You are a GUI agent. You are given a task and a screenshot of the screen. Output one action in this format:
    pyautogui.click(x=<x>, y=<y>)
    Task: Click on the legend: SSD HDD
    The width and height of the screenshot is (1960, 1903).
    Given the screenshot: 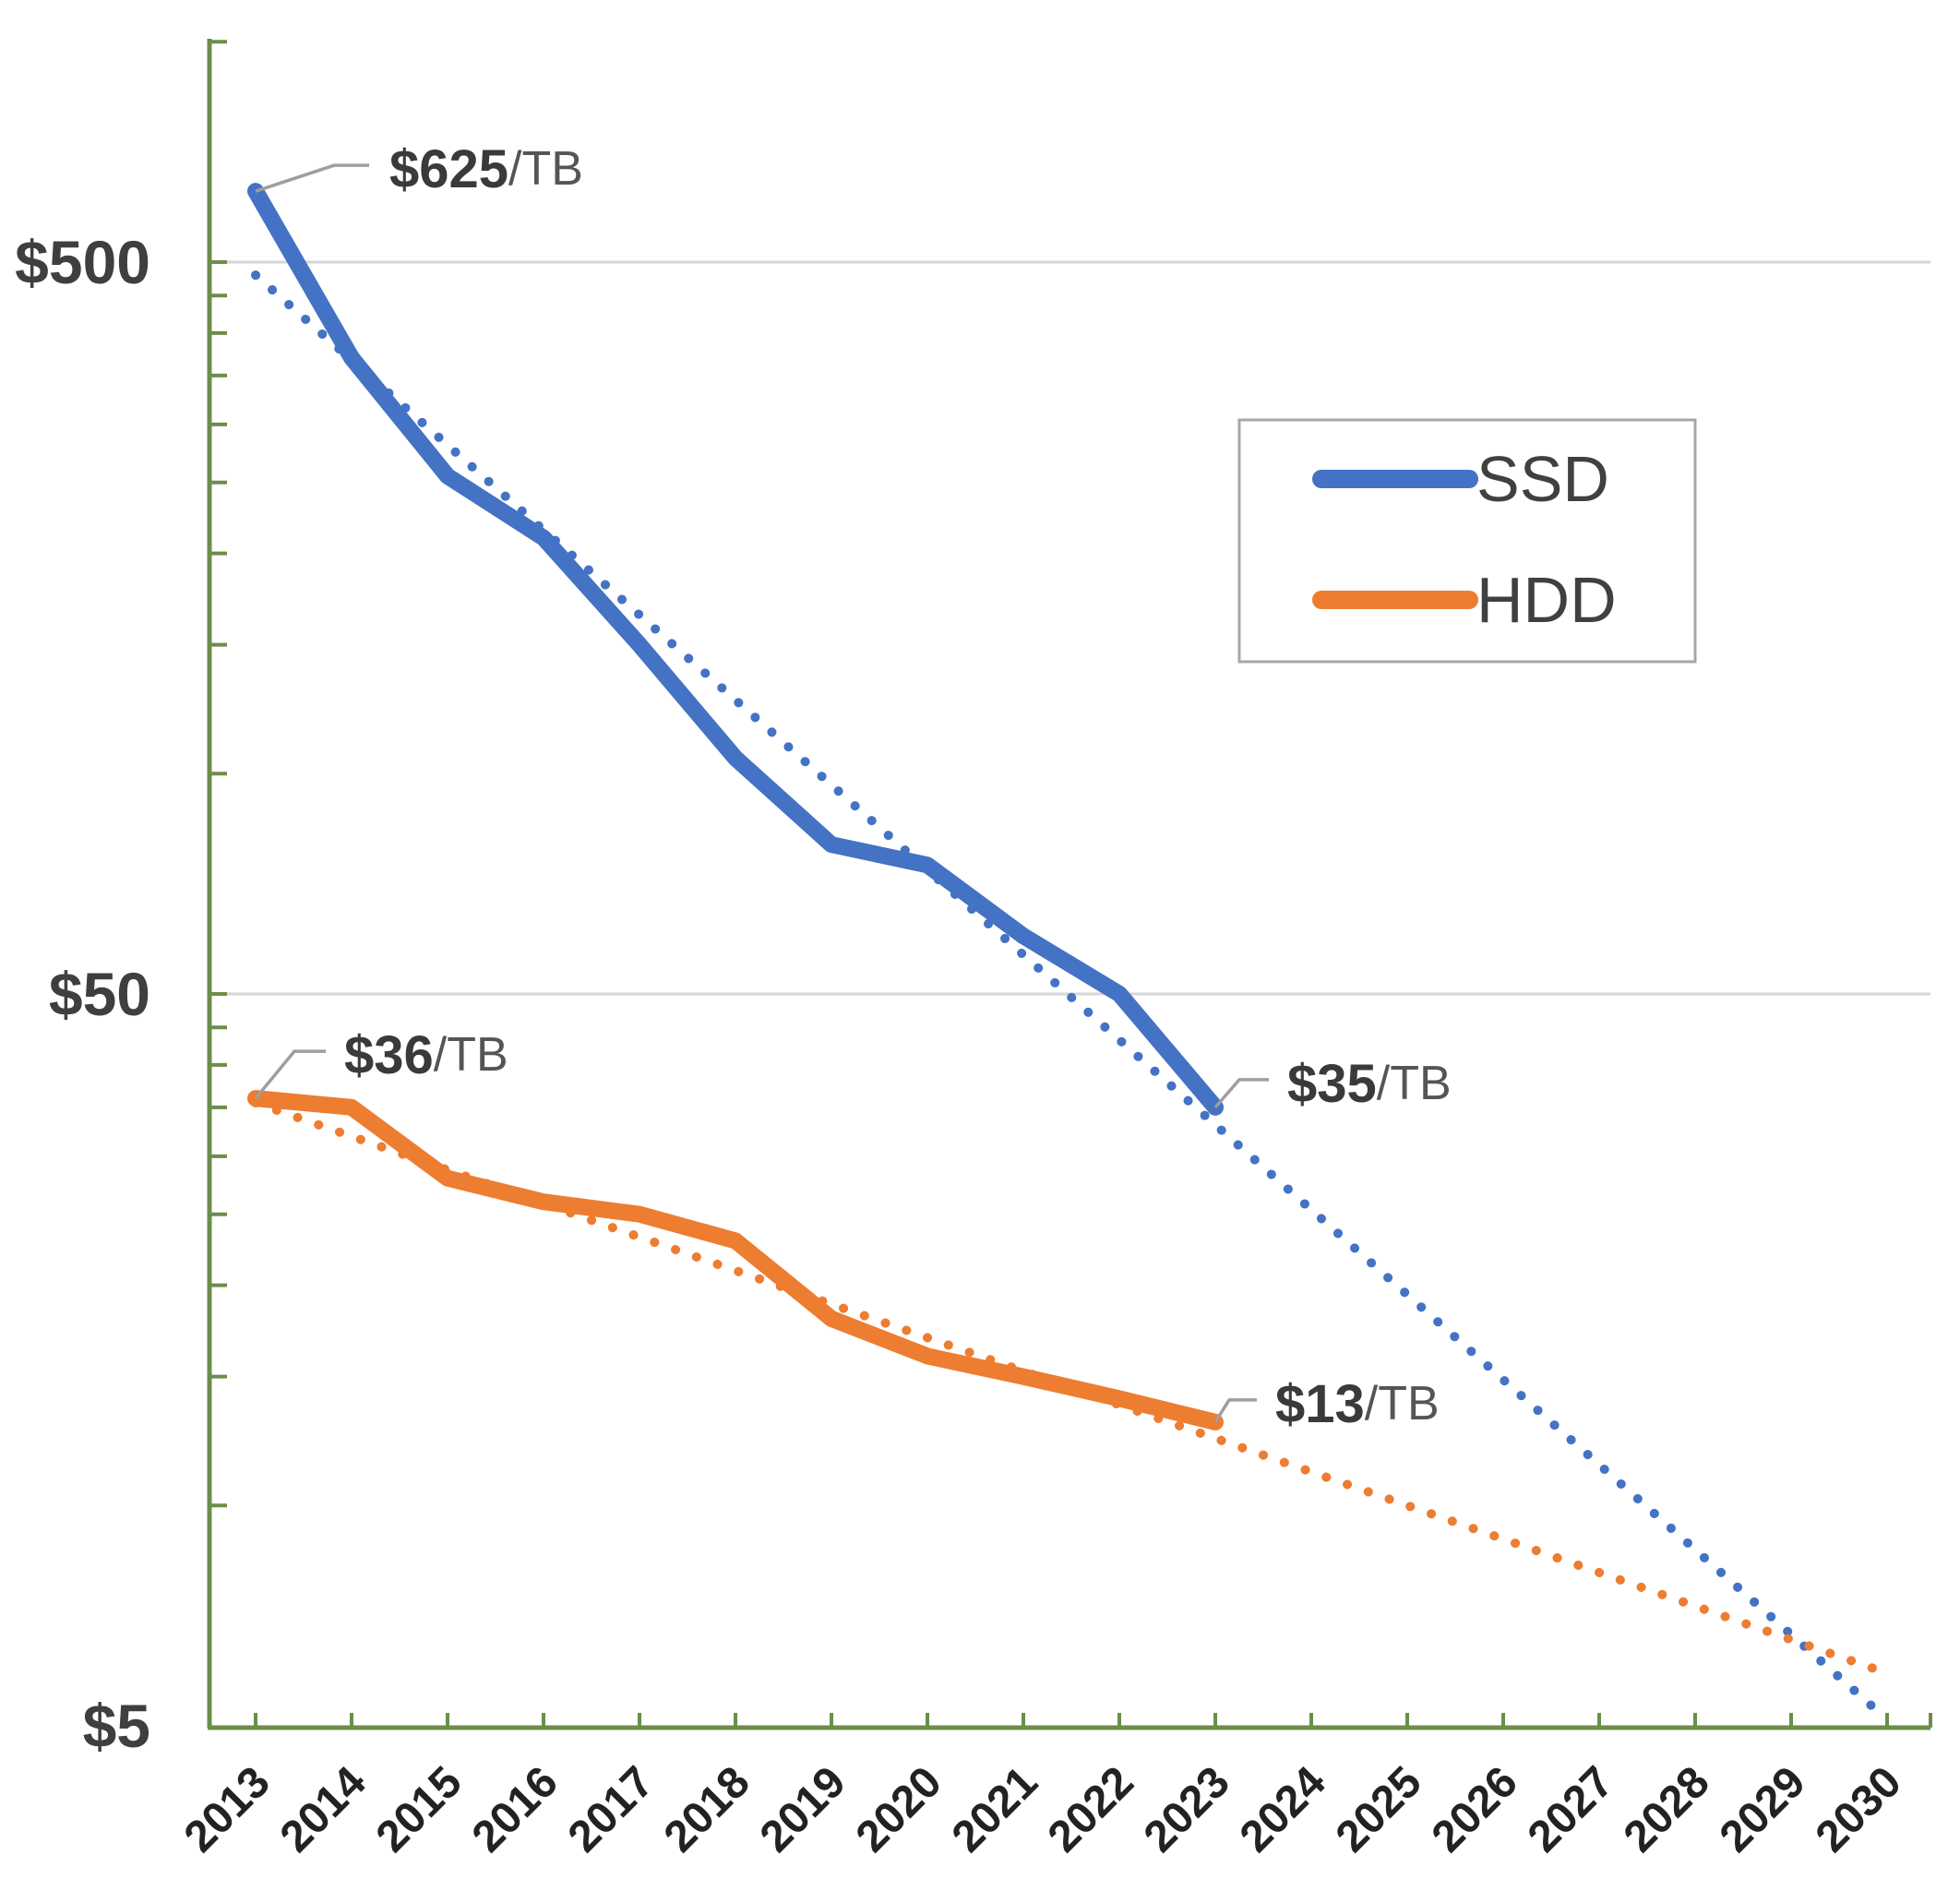 What is the action you would take?
    pyautogui.click(x=1467, y=541)
    